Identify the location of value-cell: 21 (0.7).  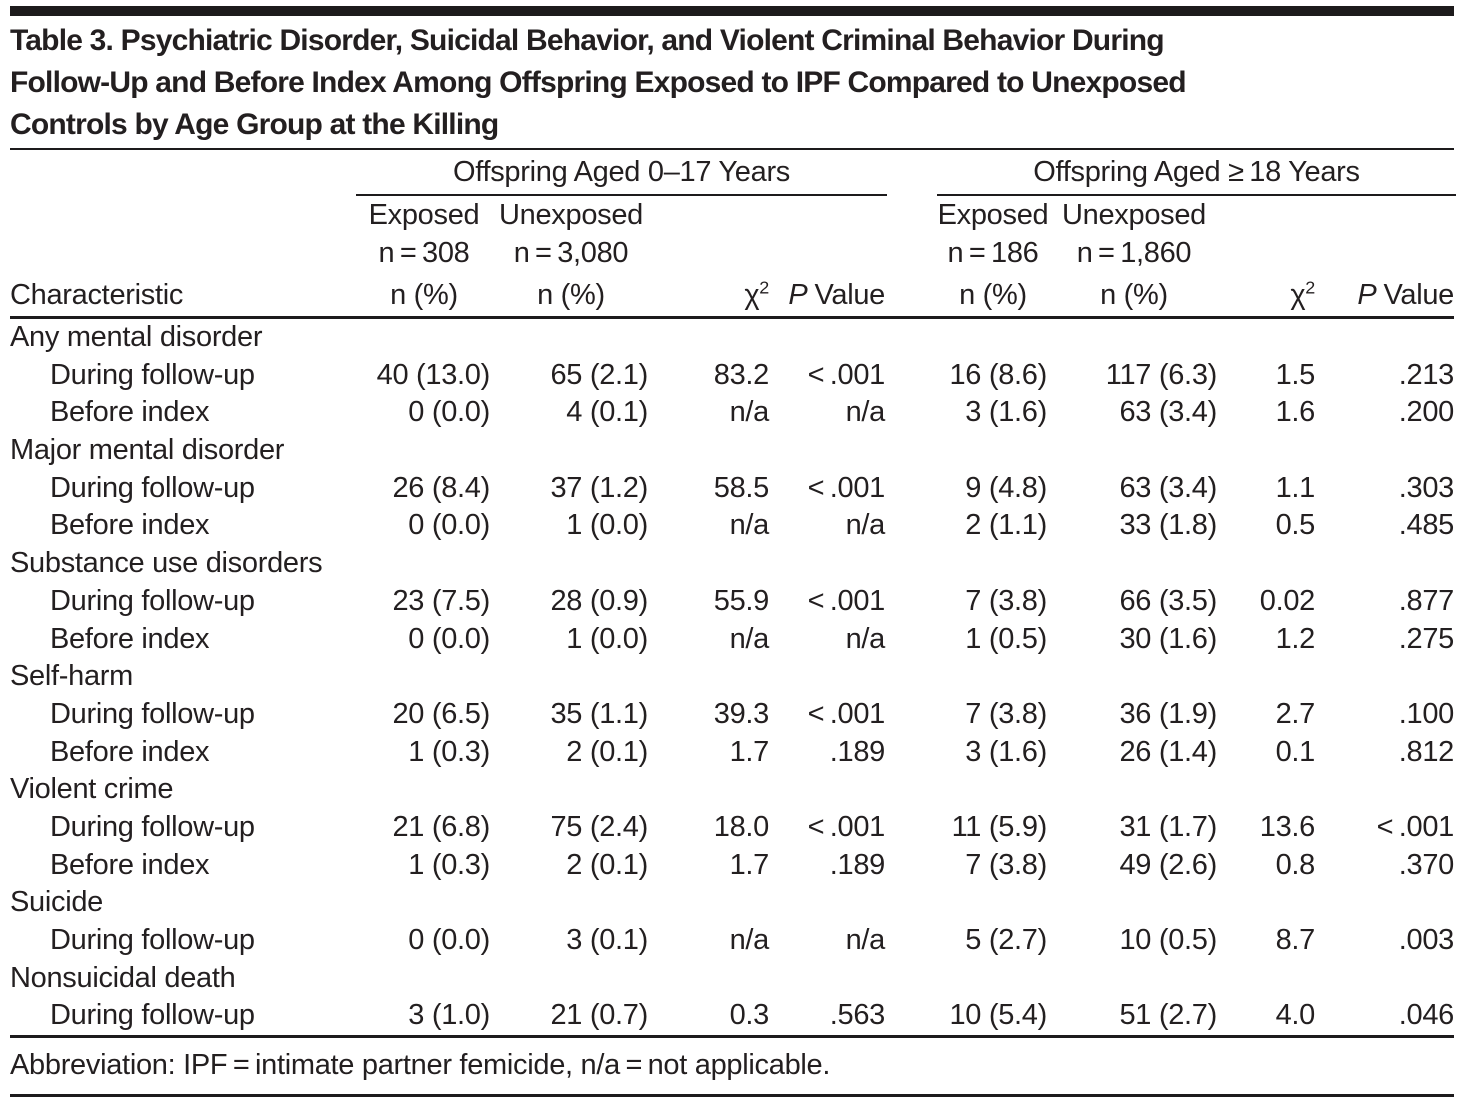
(599, 1015).